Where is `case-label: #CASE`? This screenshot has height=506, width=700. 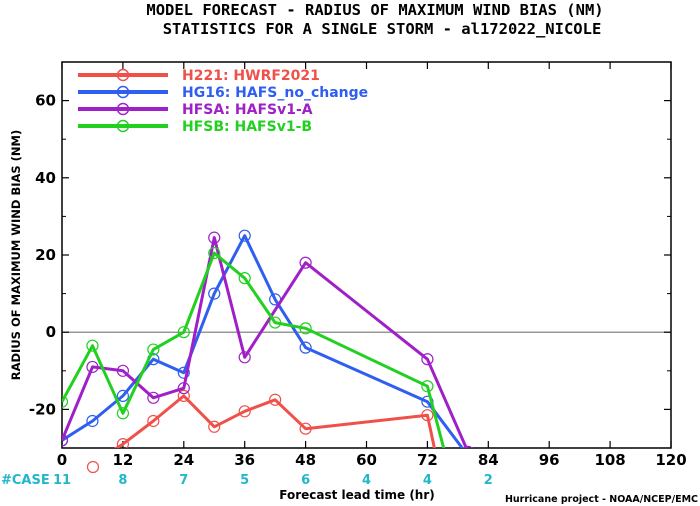
case-label: #CASE is located at coordinates (25, 480).